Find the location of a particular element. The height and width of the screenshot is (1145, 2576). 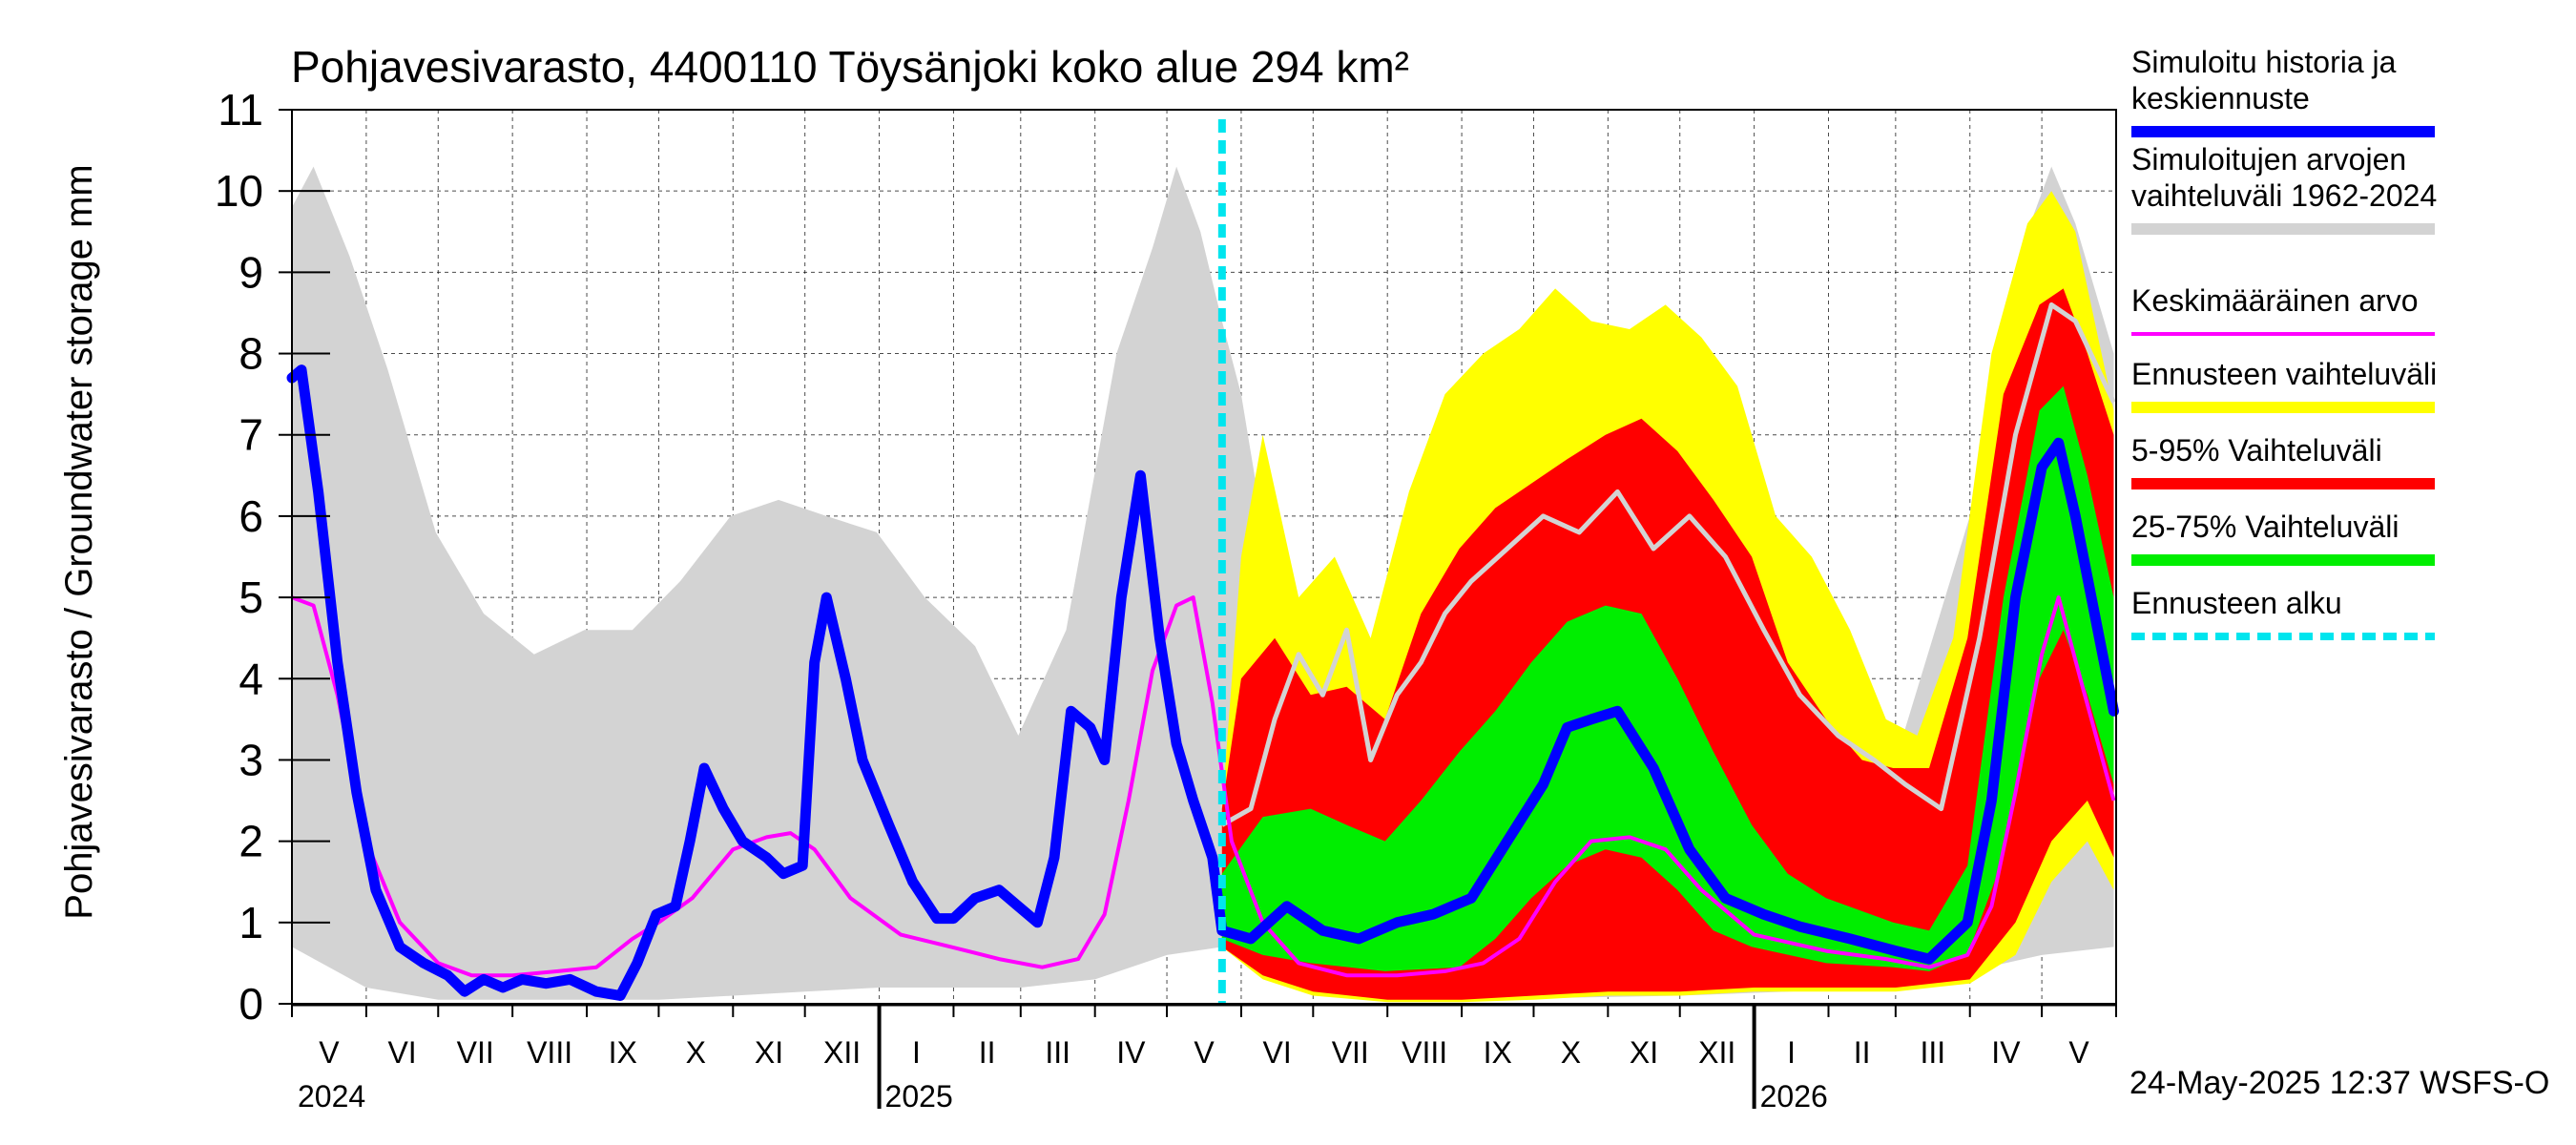

legend-item-p25_75: 25-75% Vaihteluväli is located at coordinates (2283, 538).